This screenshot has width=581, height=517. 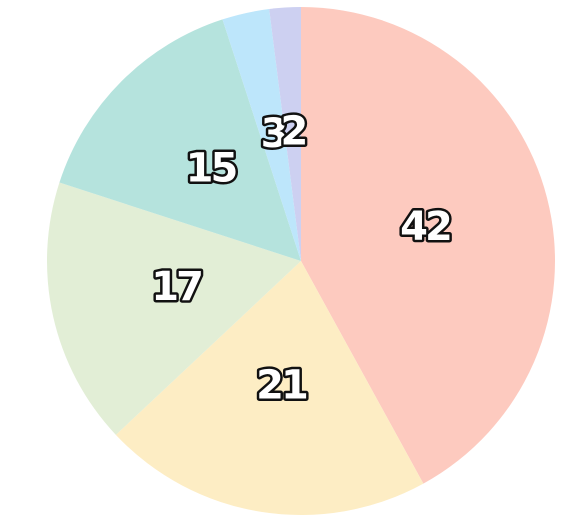 What do you see at coordinates (211, 168) in the screenshot?
I see `data-label: 15` at bounding box center [211, 168].